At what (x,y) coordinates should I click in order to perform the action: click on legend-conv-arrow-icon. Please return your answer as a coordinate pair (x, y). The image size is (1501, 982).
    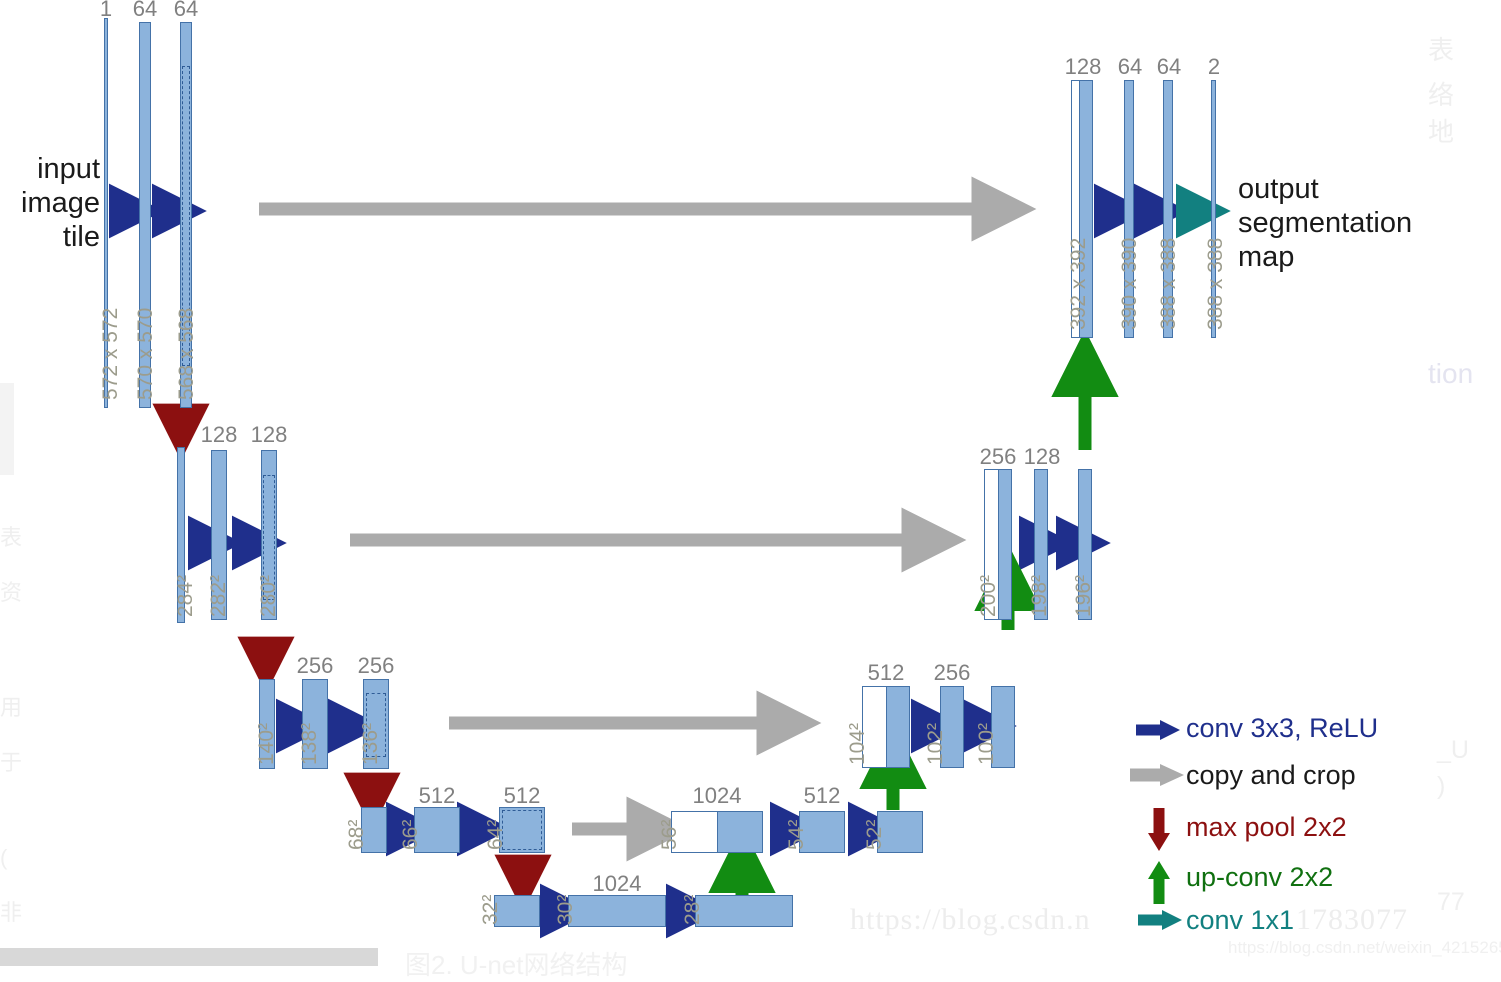
    Looking at the image, I should click on (1158, 730).